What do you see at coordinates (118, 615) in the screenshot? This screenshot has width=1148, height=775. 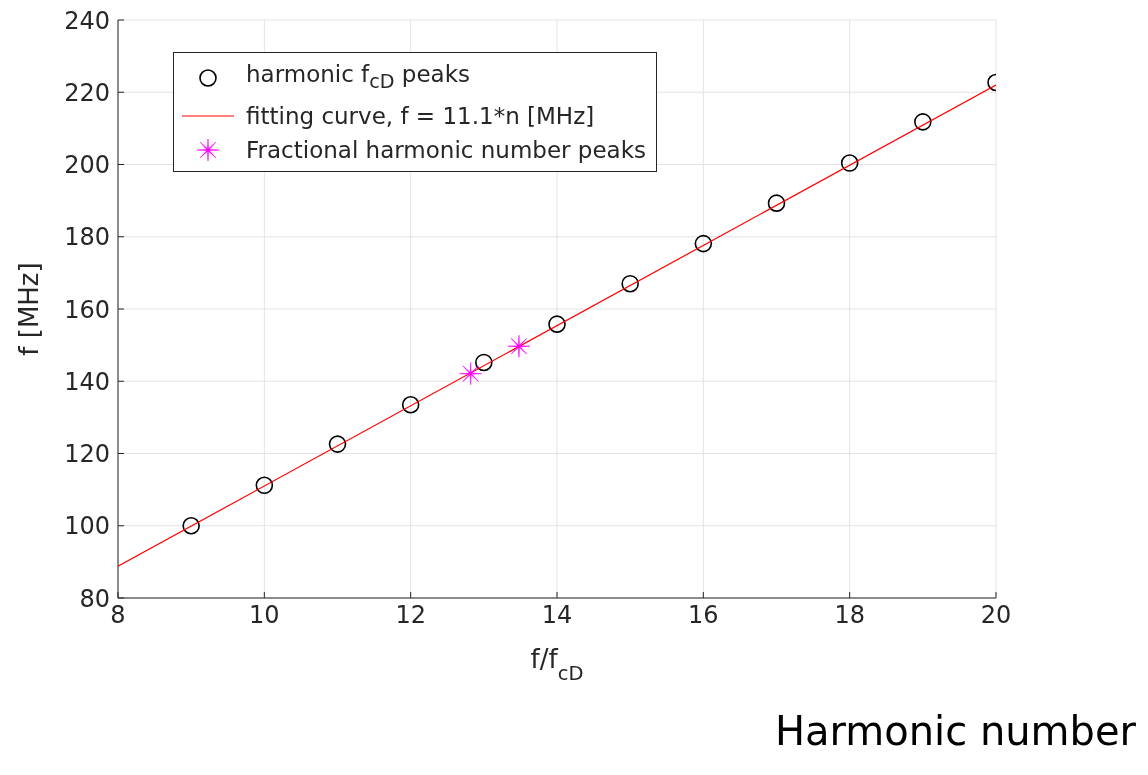 I see `x-tick-label: 8` at bounding box center [118, 615].